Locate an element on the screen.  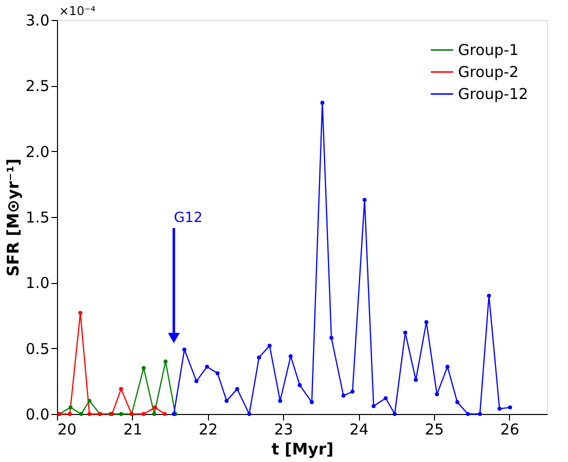
y-tick-label: 1.0 is located at coordinates (38, 283).